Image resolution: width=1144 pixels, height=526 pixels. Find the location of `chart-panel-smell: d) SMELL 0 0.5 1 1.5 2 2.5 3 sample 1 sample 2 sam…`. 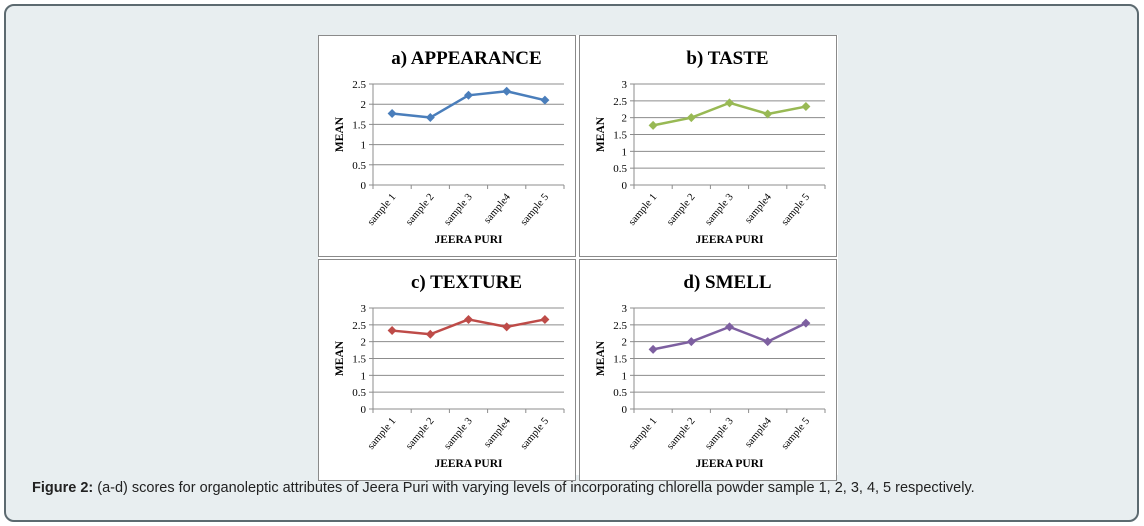

chart-panel-smell: d) SMELL 0 0.5 1 1.5 2 2.5 3 sample 1 sample 2 sam… is located at coordinates (708, 370).